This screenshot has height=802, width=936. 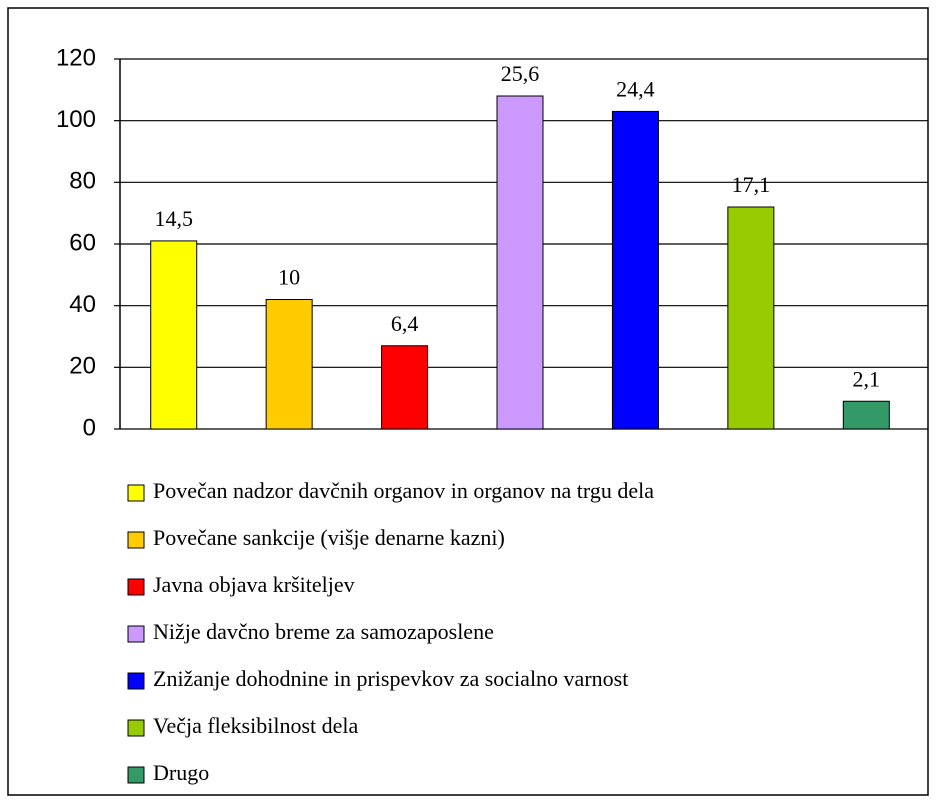 I want to click on y-tick-label: 100, so click(x=76, y=119).